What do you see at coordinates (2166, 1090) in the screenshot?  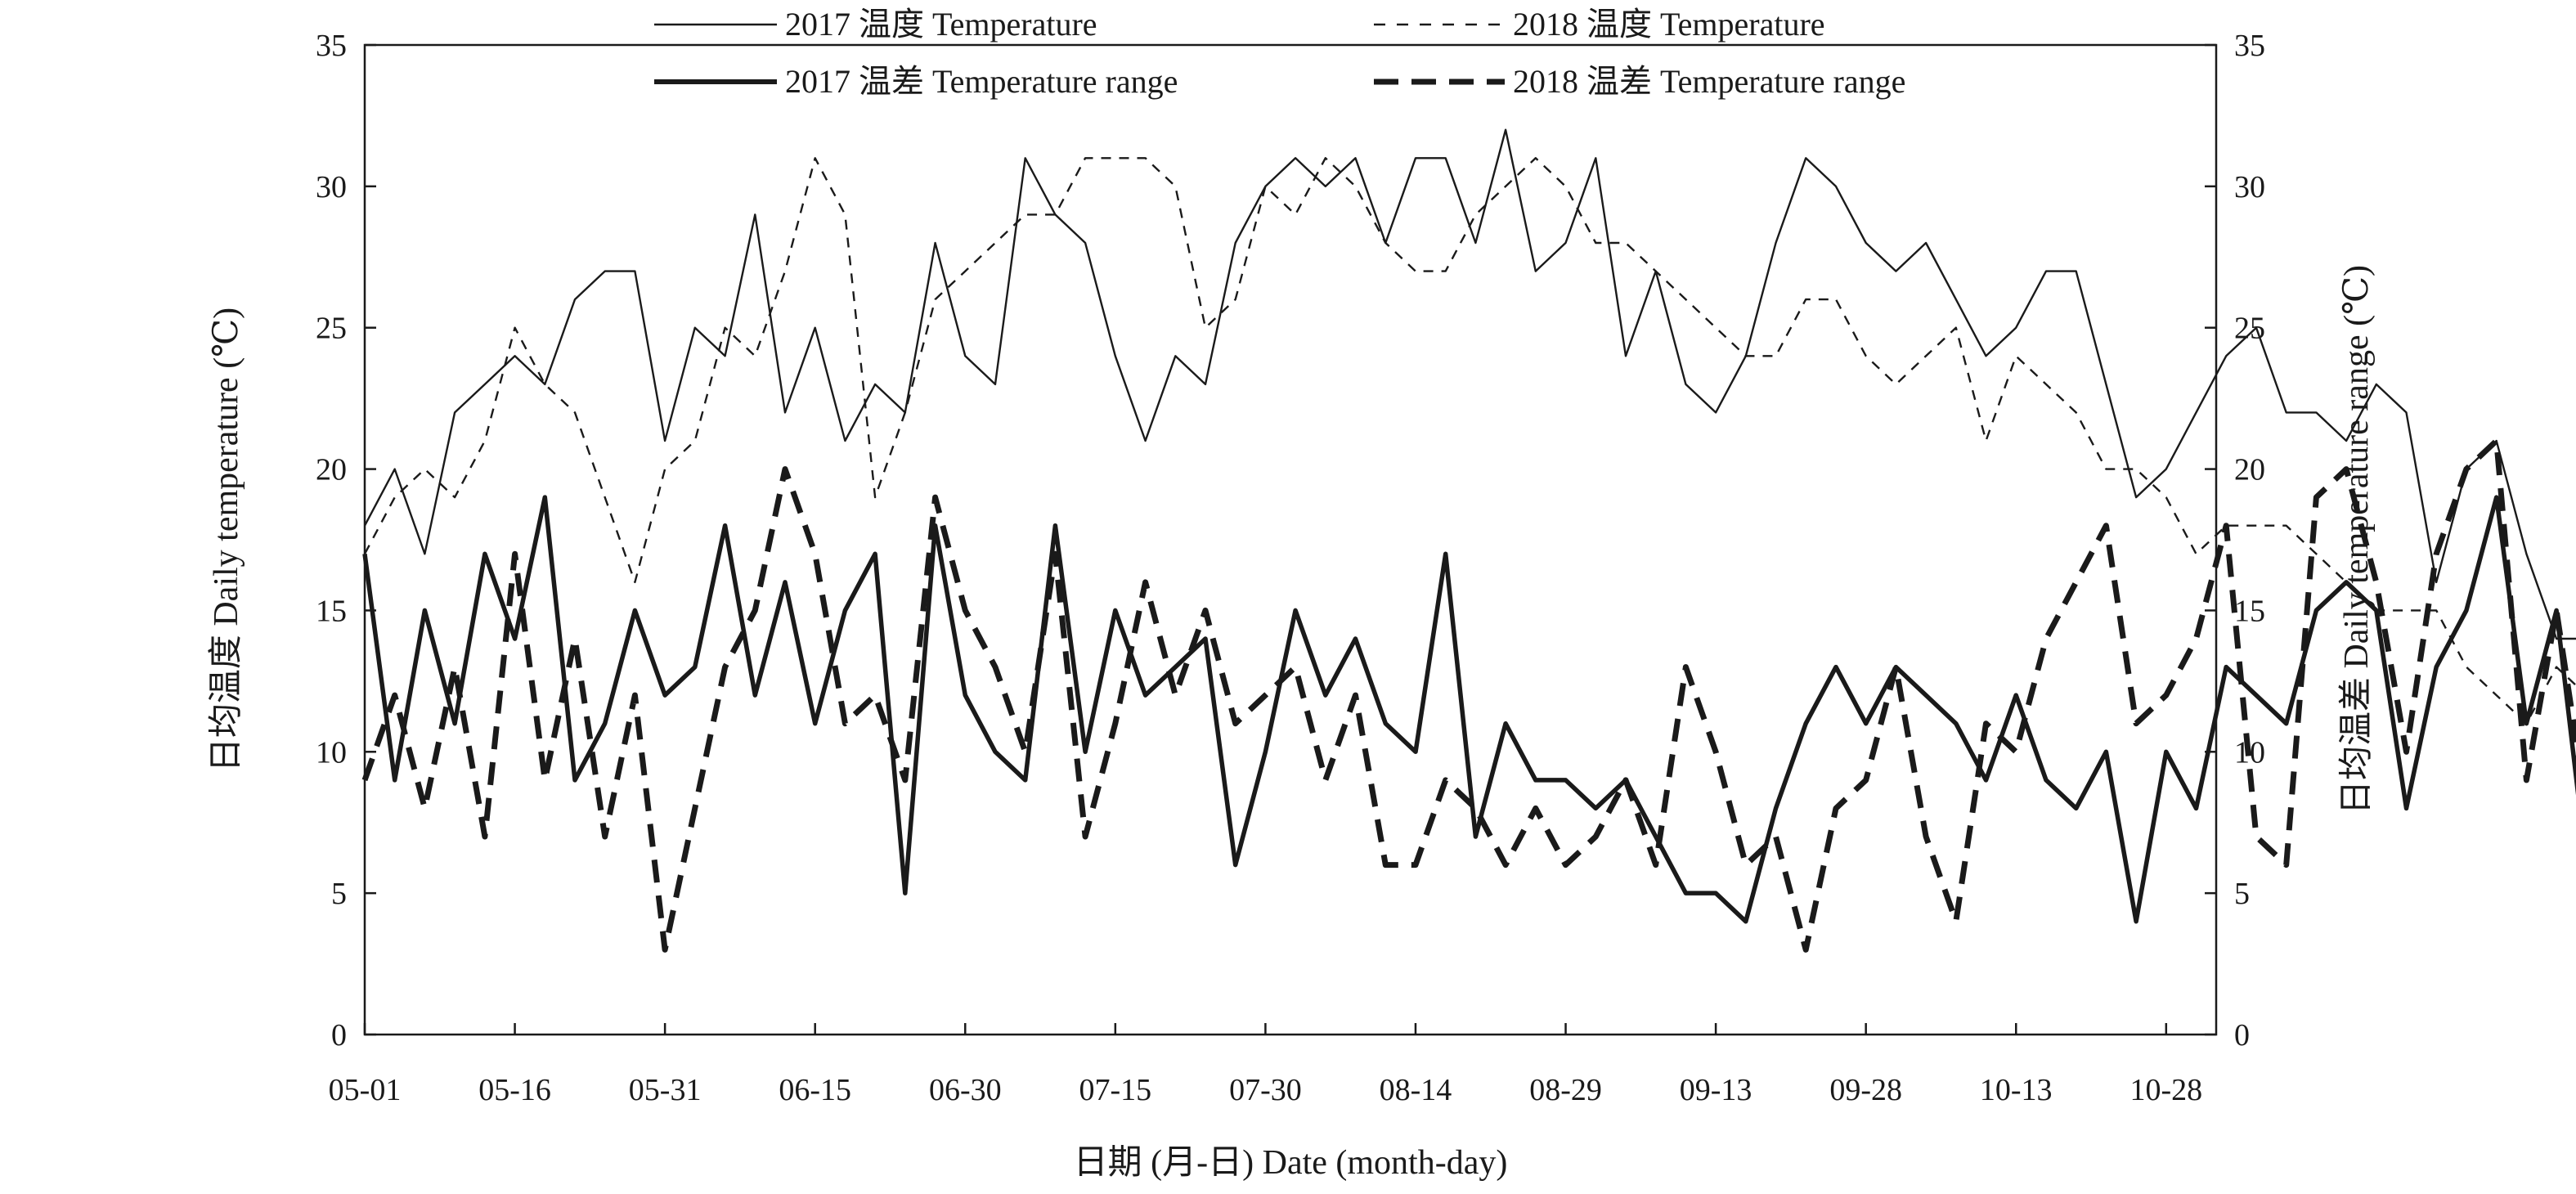 I see `x-tick-label-10-28: 10-28` at bounding box center [2166, 1090].